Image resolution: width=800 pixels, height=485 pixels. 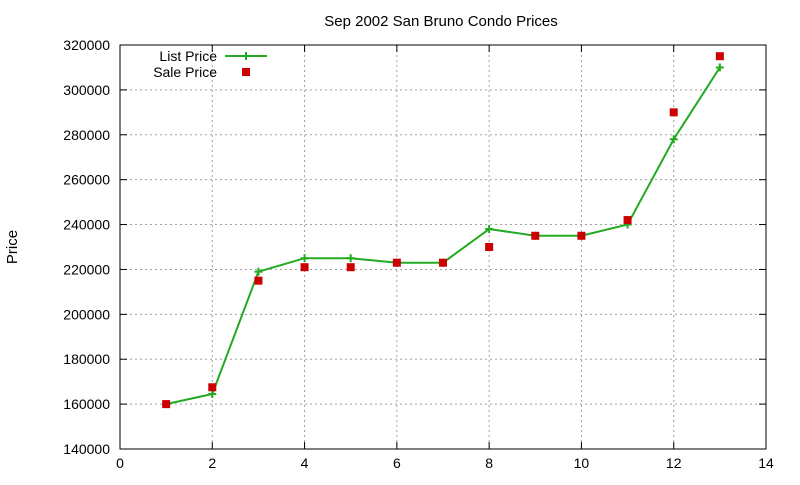 What do you see at coordinates (185, 72) in the screenshot?
I see `legend-label: Sale Price` at bounding box center [185, 72].